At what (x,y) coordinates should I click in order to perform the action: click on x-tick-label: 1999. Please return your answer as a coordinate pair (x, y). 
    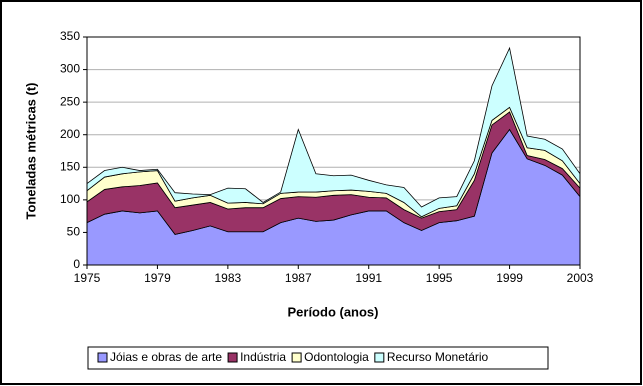
    Looking at the image, I should click on (509, 278).